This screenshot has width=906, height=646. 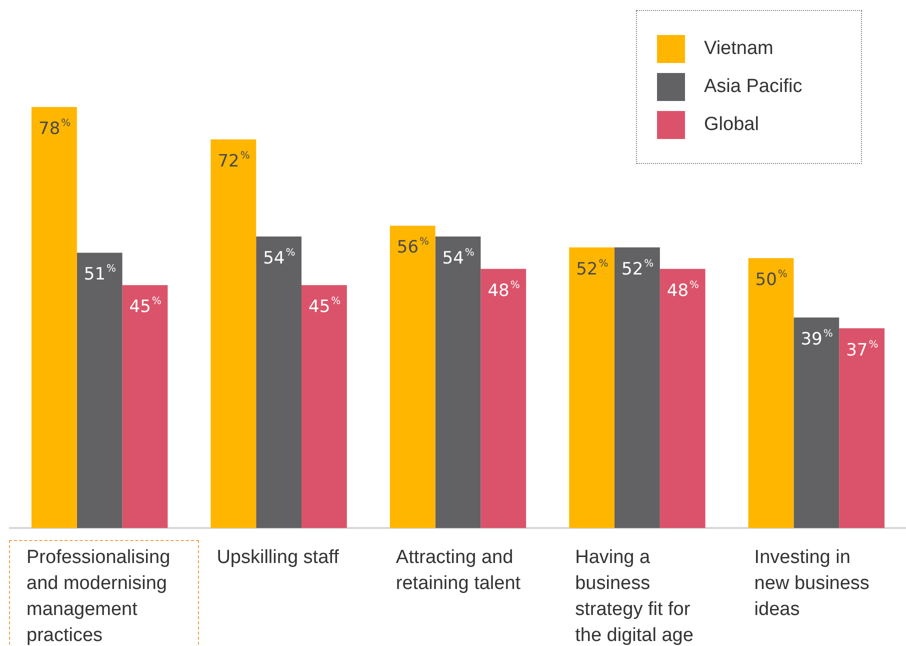 I want to click on x-tick-label: Having a business strategy fit for the digital age, so click(x=634, y=596).